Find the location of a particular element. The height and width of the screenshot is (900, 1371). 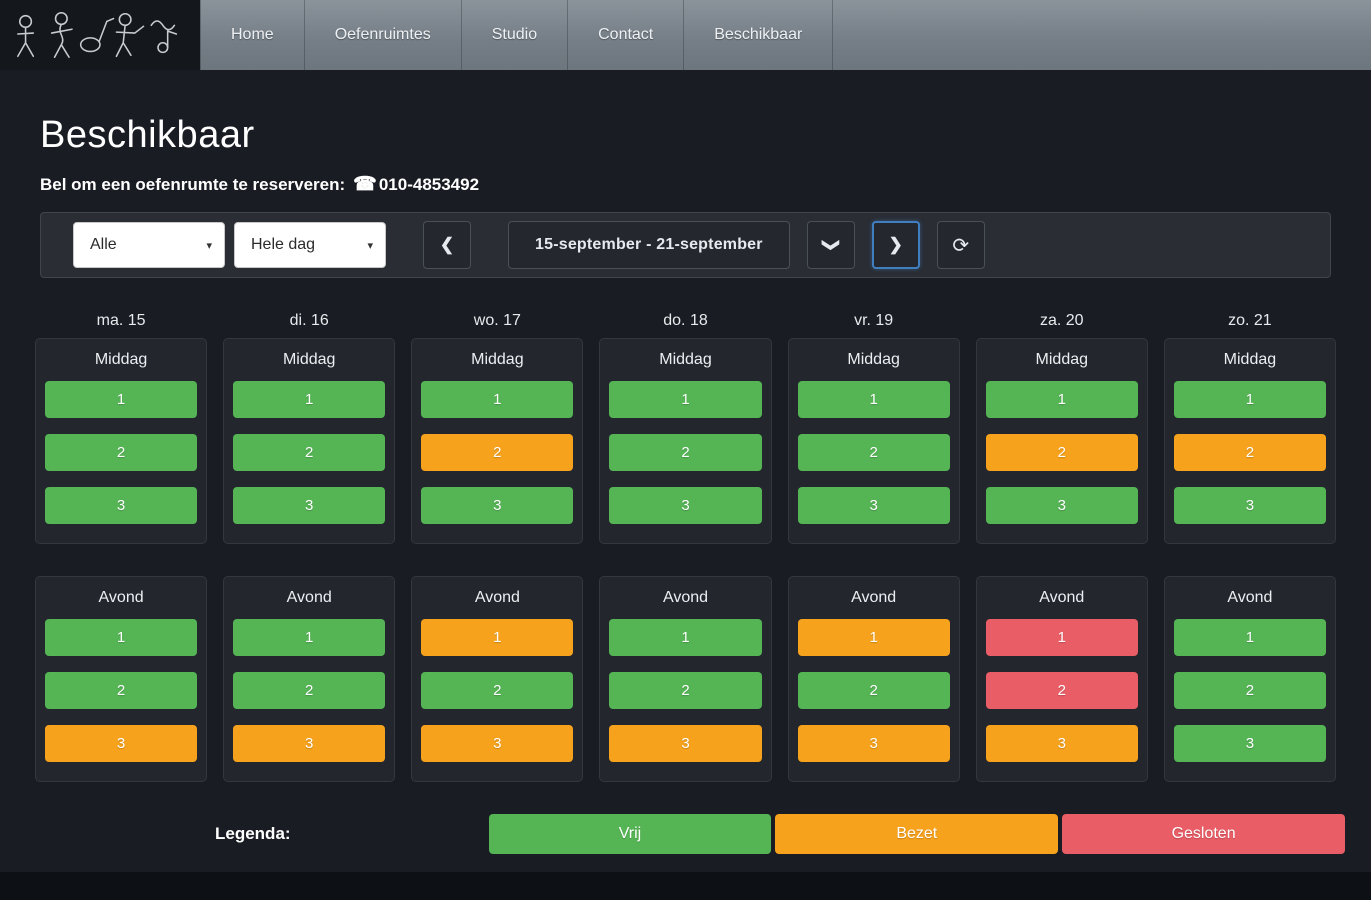

refresh-icon: ⟳ is located at coordinates (961, 245).